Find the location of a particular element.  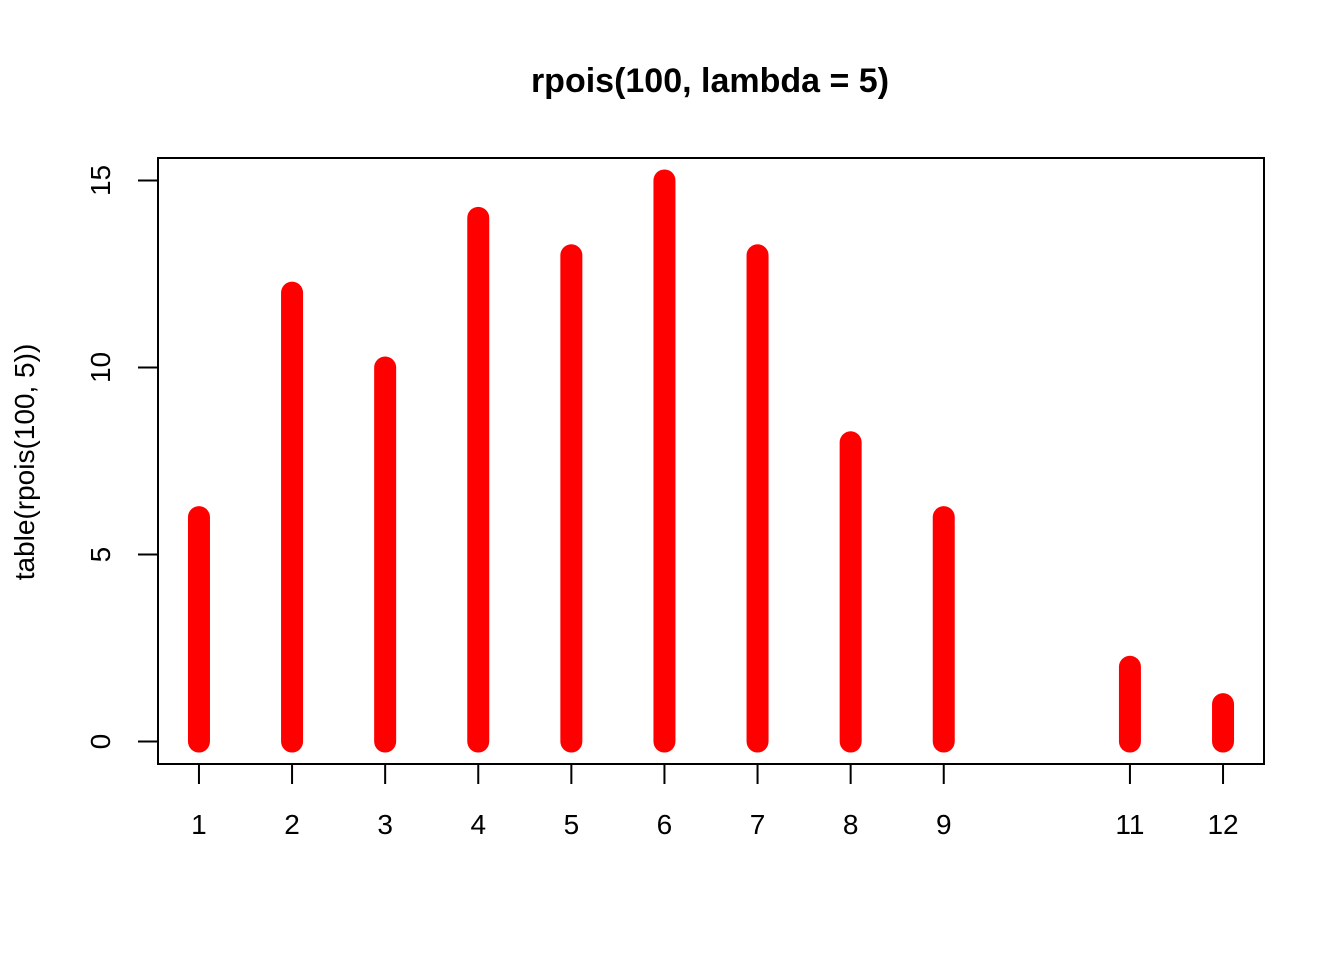

x-tick-label-9: 9 is located at coordinates (944, 824).